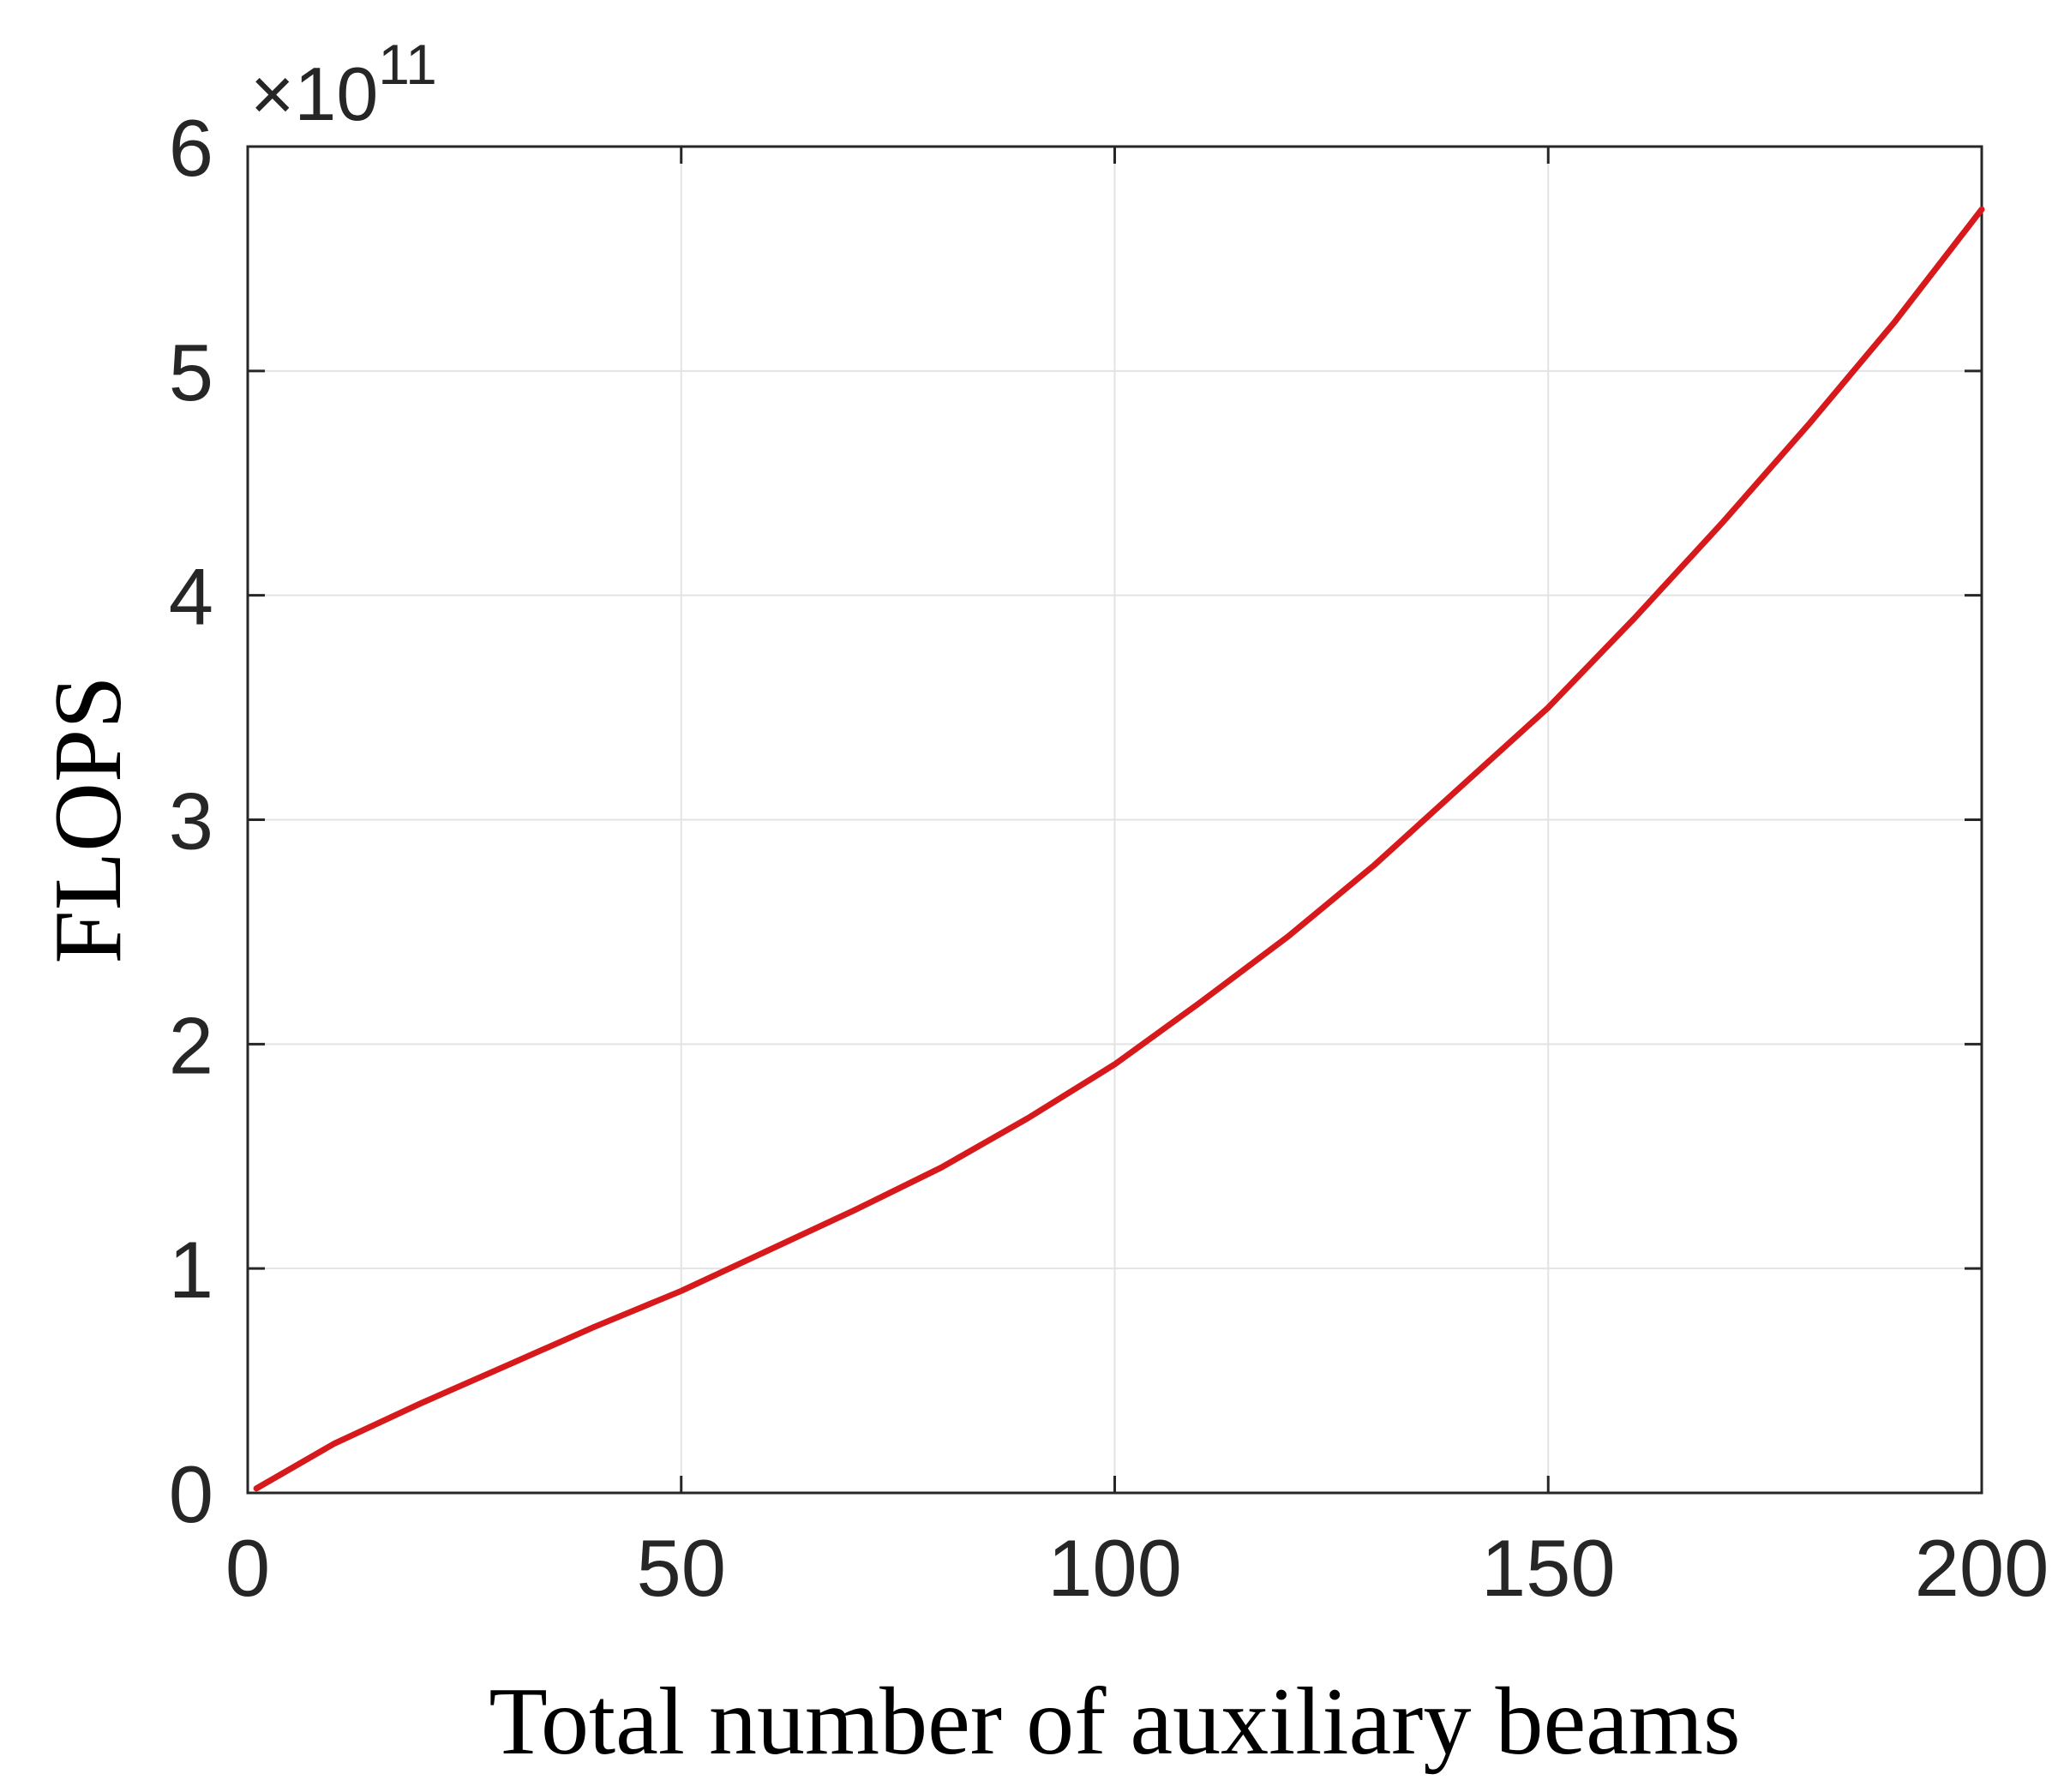 The width and height of the screenshot is (2070, 1792). What do you see at coordinates (191, 148) in the screenshot?
I see `y-tick-label: 6` at bounding box center [191, 148].